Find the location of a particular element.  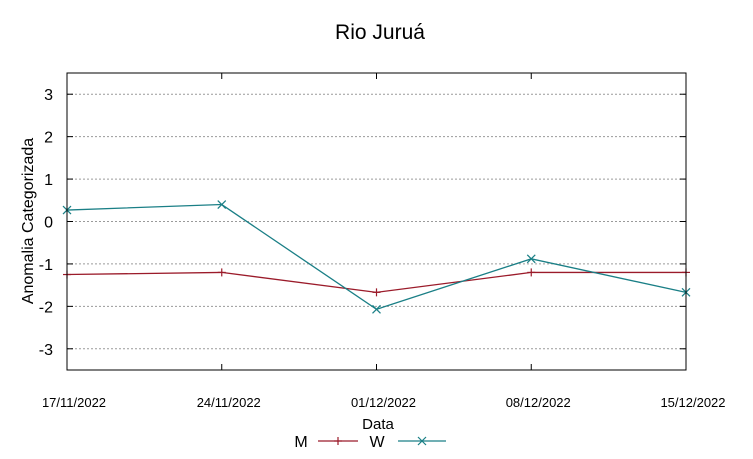

y-tick-label: -2 is located at coordinates (46, 307).